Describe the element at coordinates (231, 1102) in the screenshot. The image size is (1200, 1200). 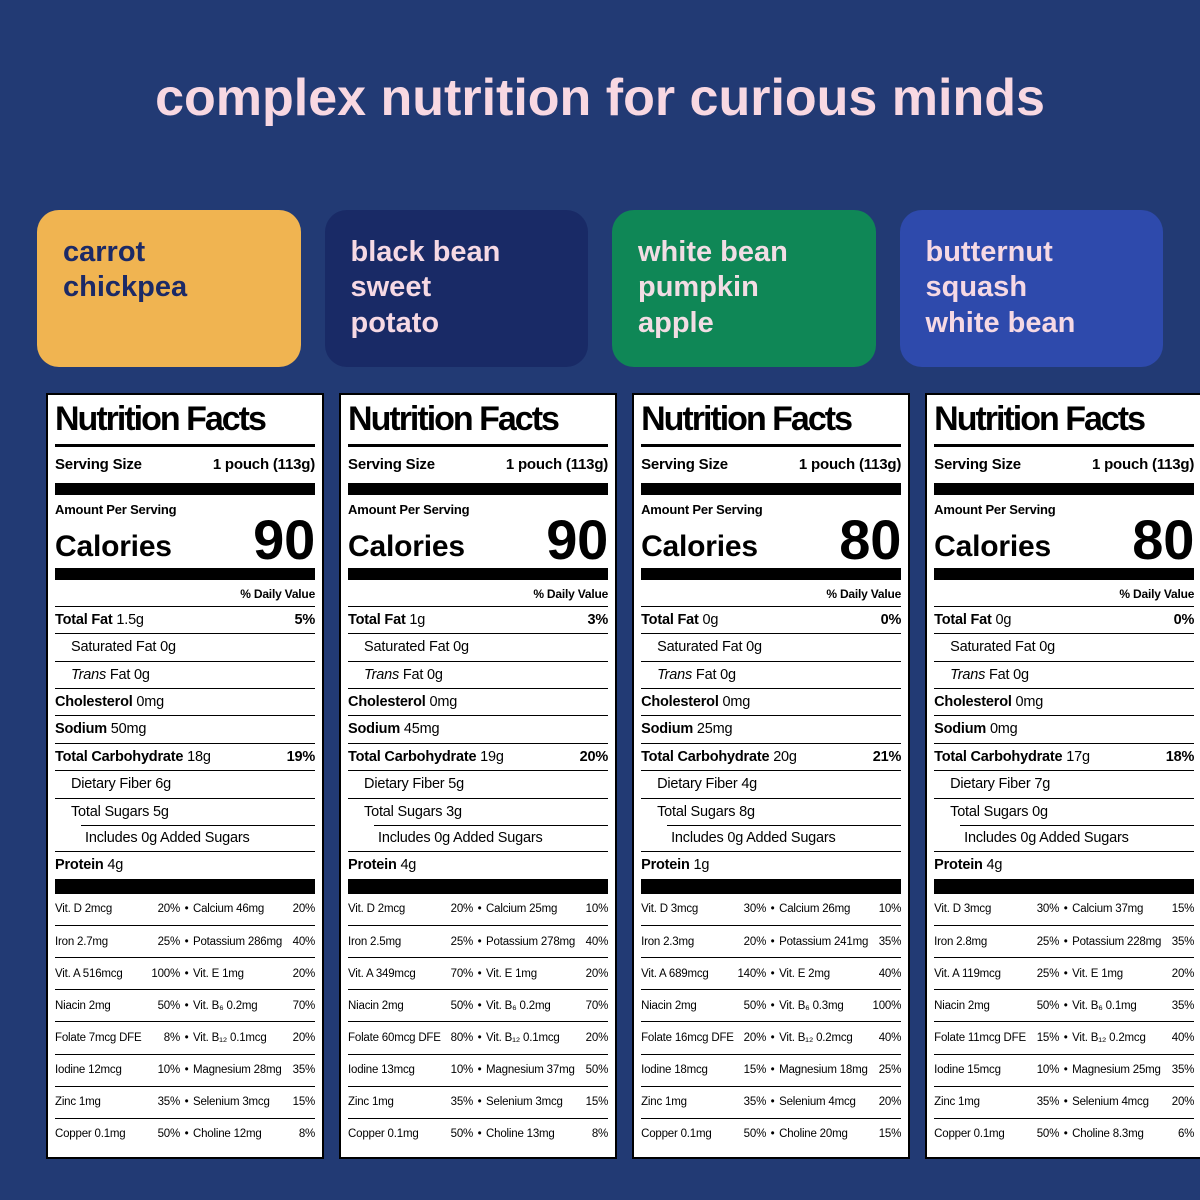
I see `micronutrient-name: Selenium 3mcg` at that location.